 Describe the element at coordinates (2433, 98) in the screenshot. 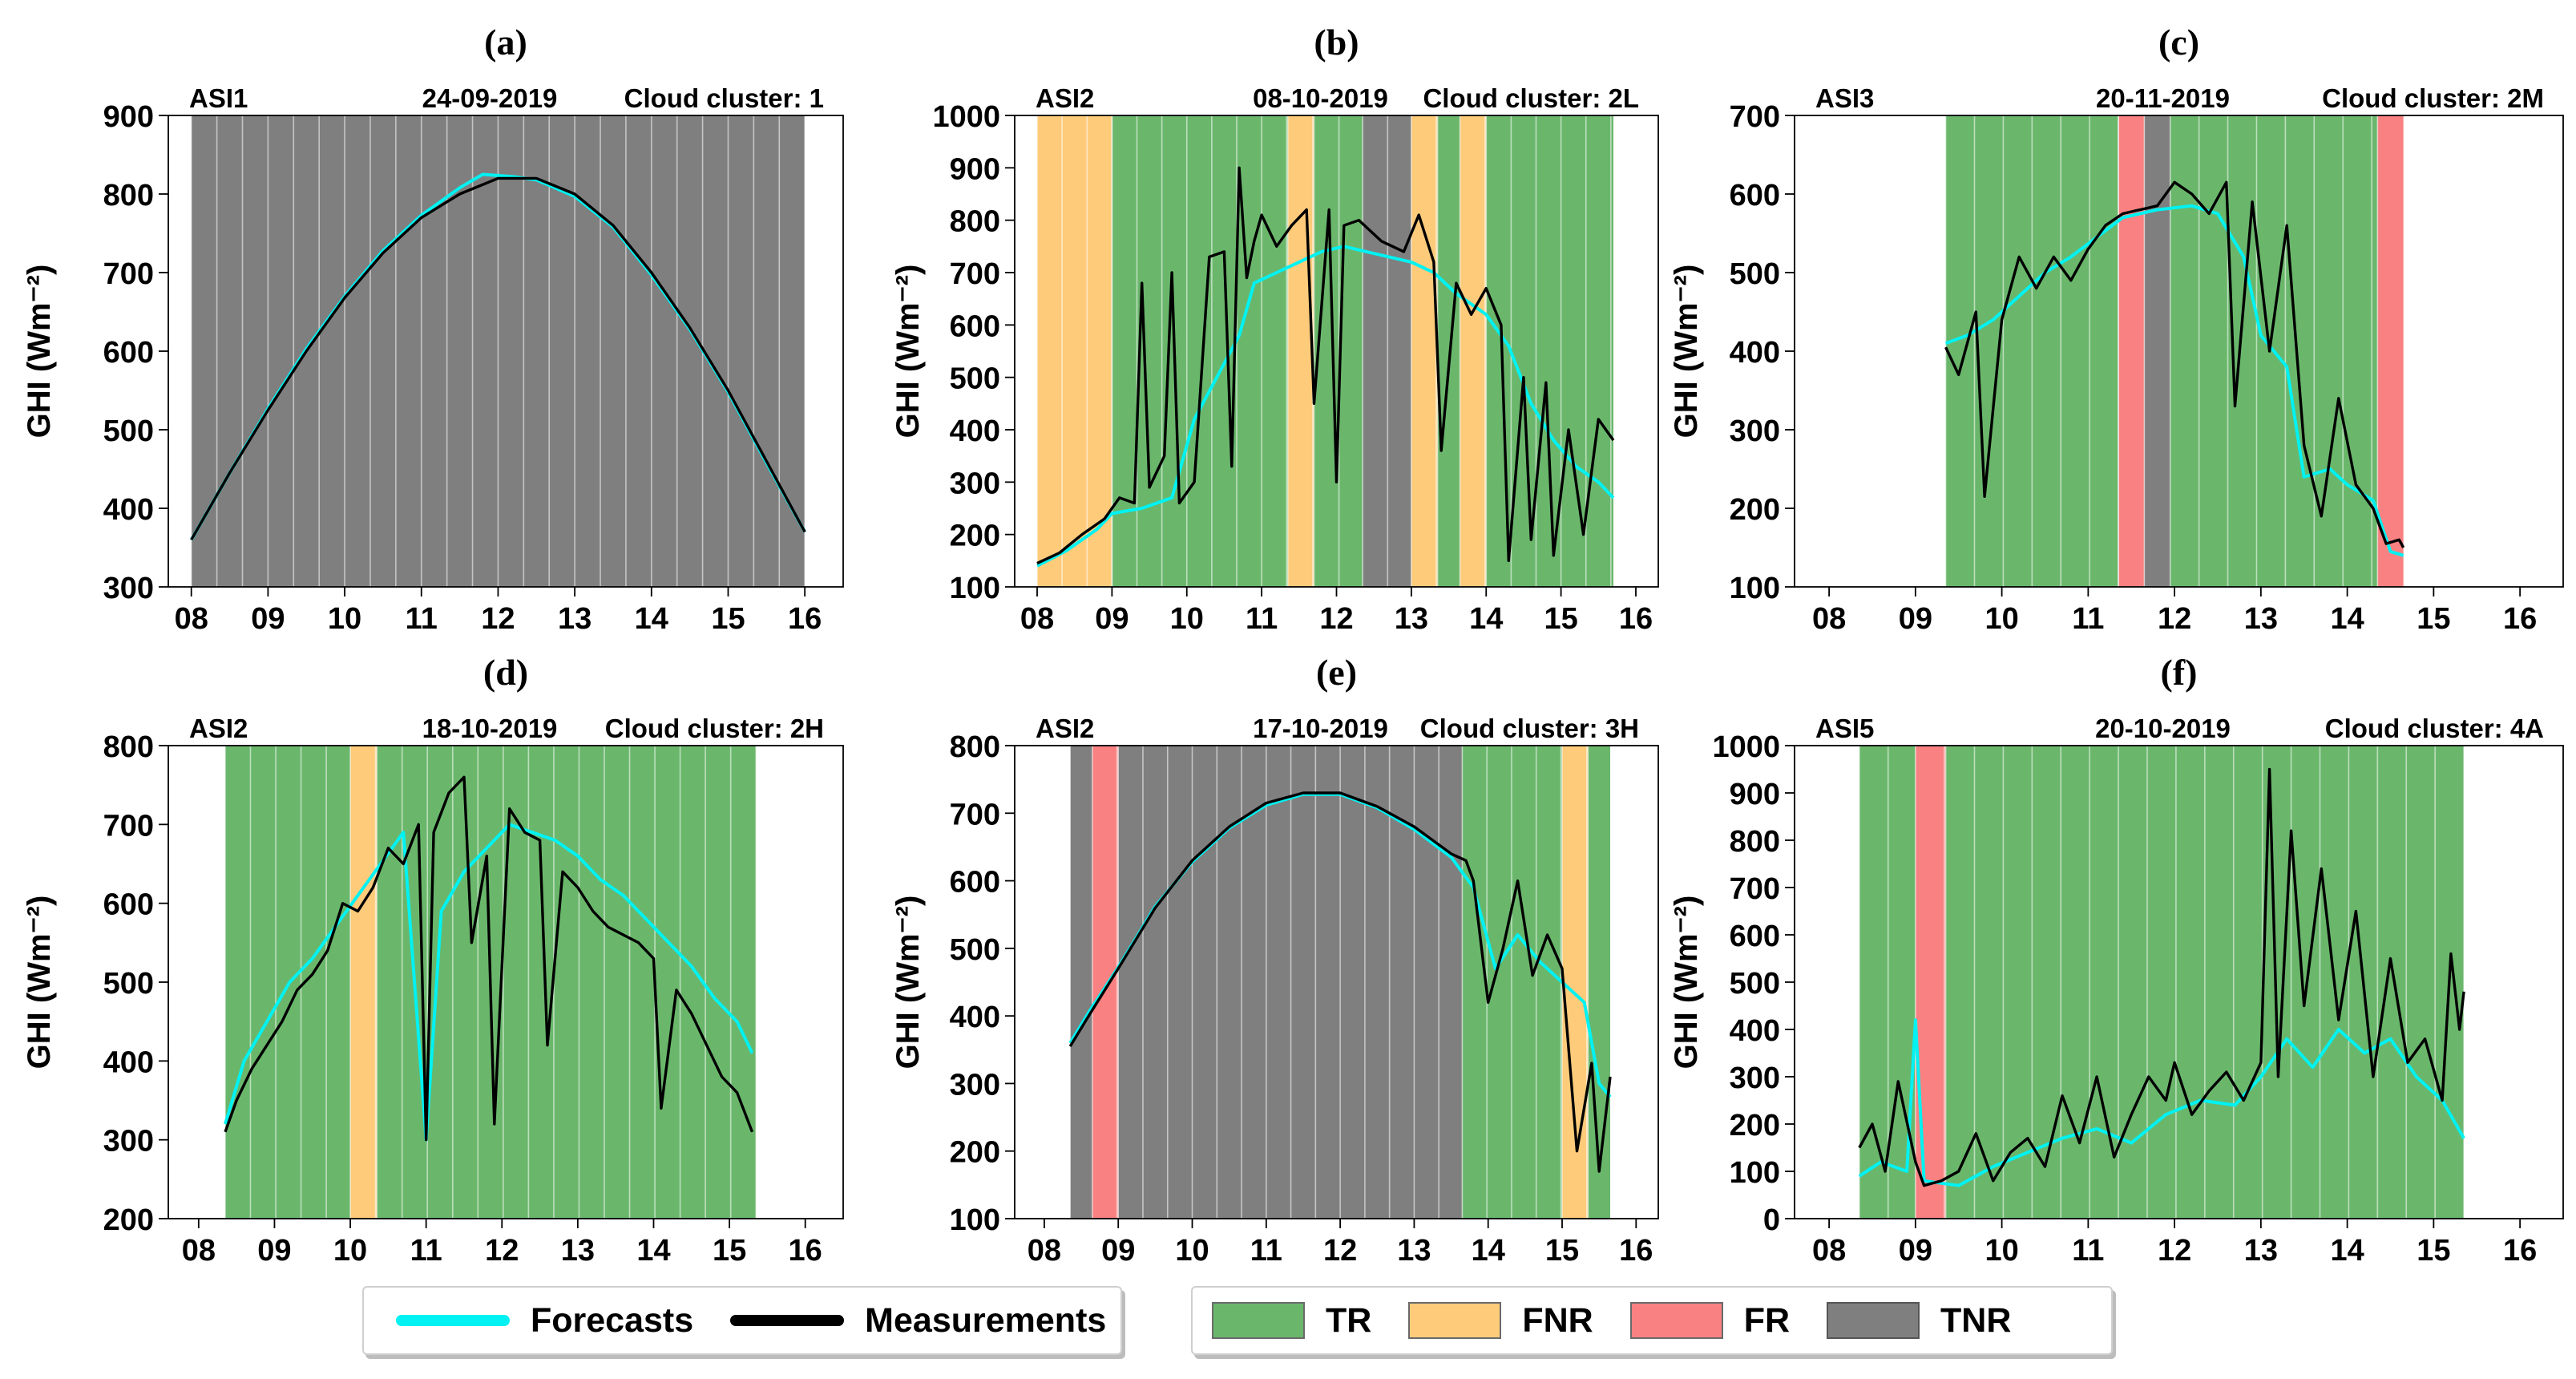

I see `cloud-cluster-label: Cloud cluster: 2M` at that location.